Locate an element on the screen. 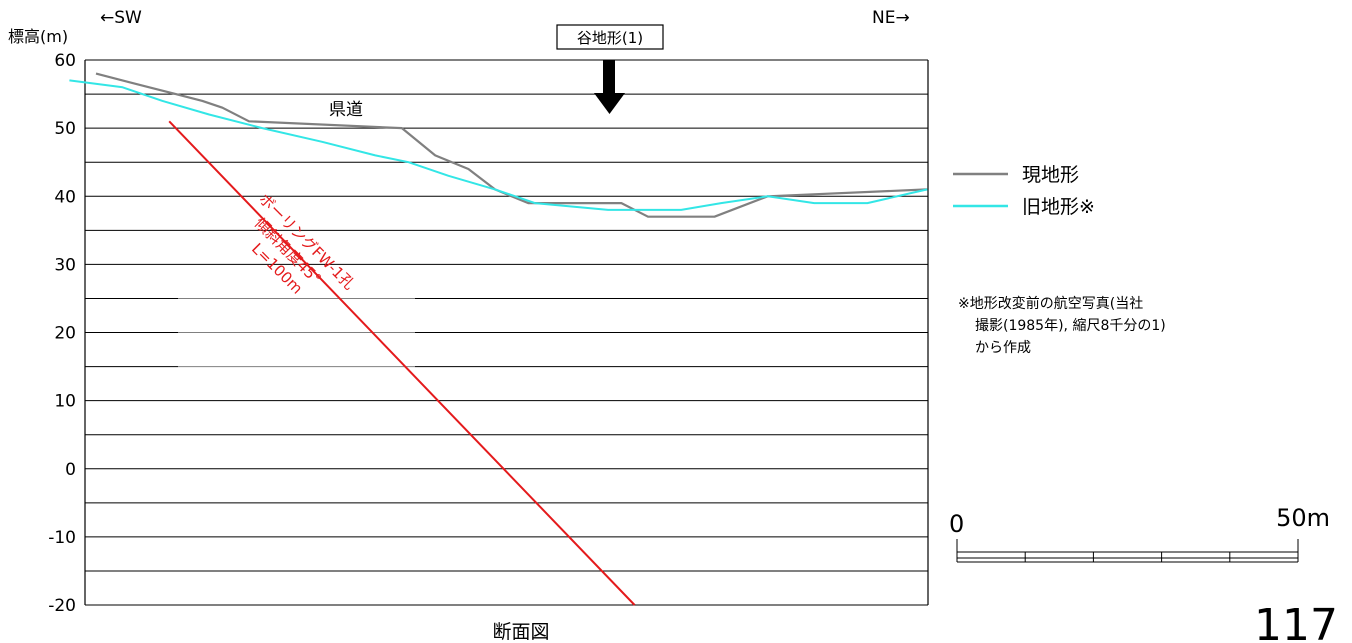 This screenshot has width=1352, height=643. scale-bar-end: 50m is located at coordinates (1303, 518).